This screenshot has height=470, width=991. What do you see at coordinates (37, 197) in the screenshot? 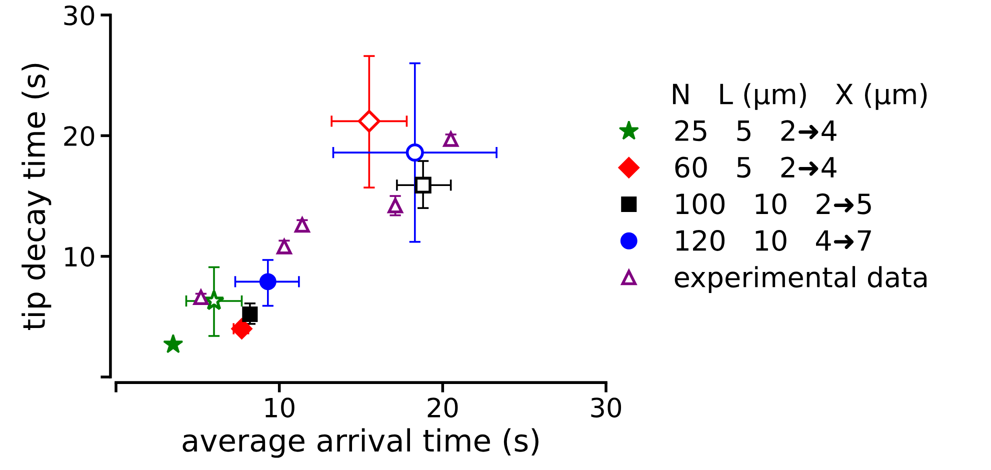
I see `y-axis-title: tip decay time (s)` at bounding box center [37, 197].